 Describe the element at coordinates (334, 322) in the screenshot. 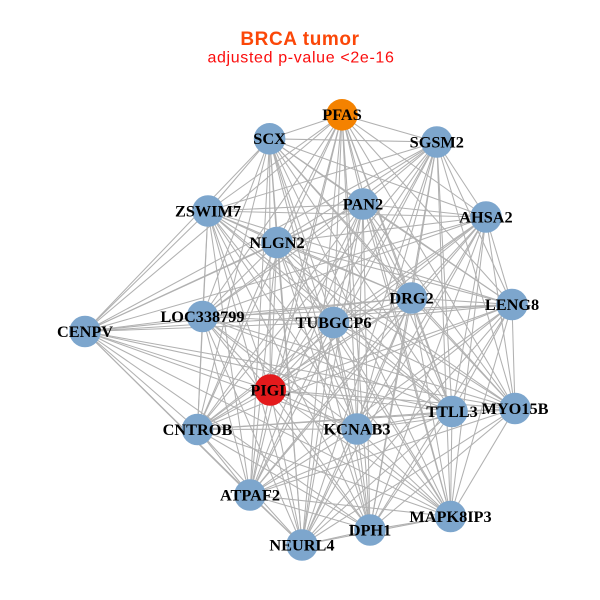

I see `svg-text: TUBGCP6` at that location.